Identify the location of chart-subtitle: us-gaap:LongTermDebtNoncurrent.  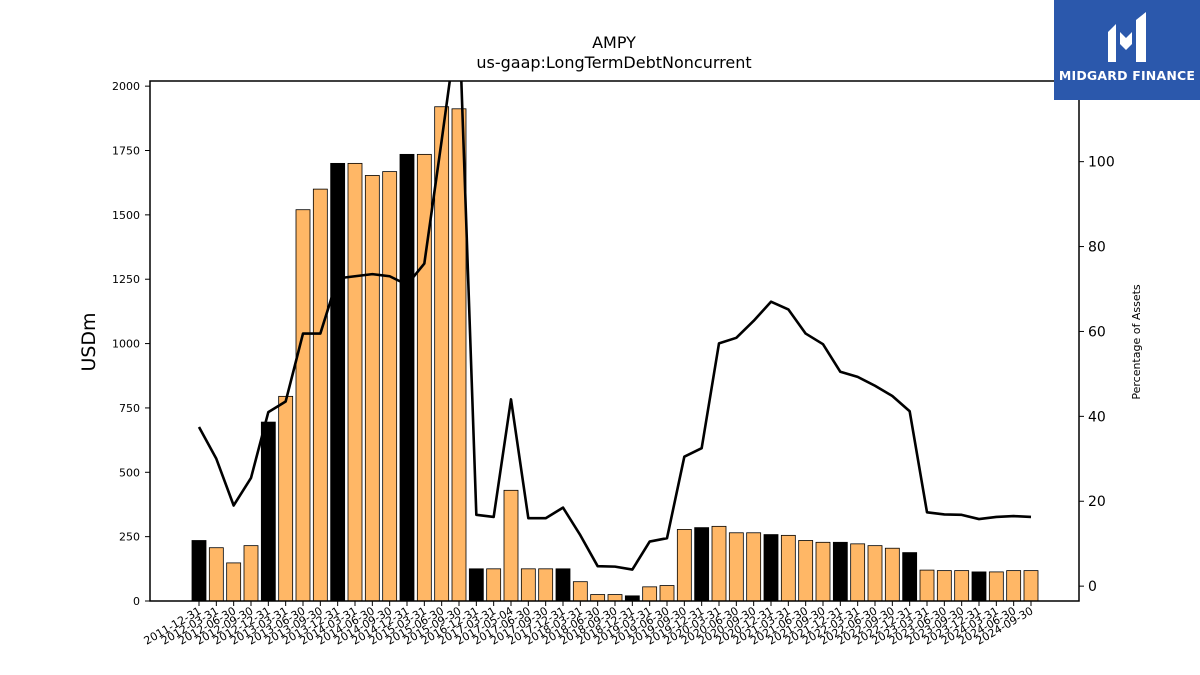
(613, 62).